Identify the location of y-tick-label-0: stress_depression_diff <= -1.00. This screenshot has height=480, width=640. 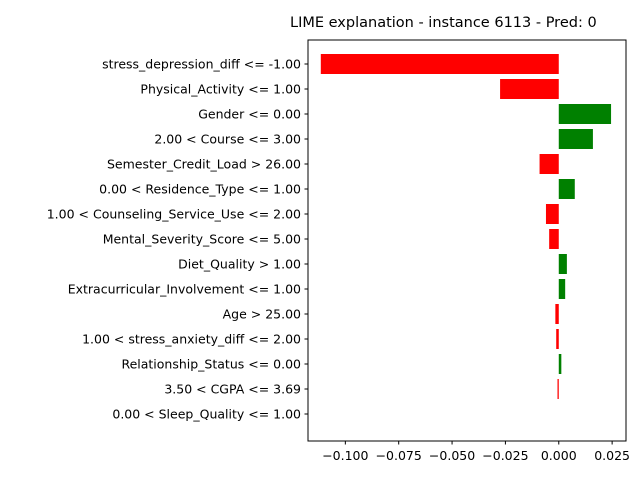
(201, 64).